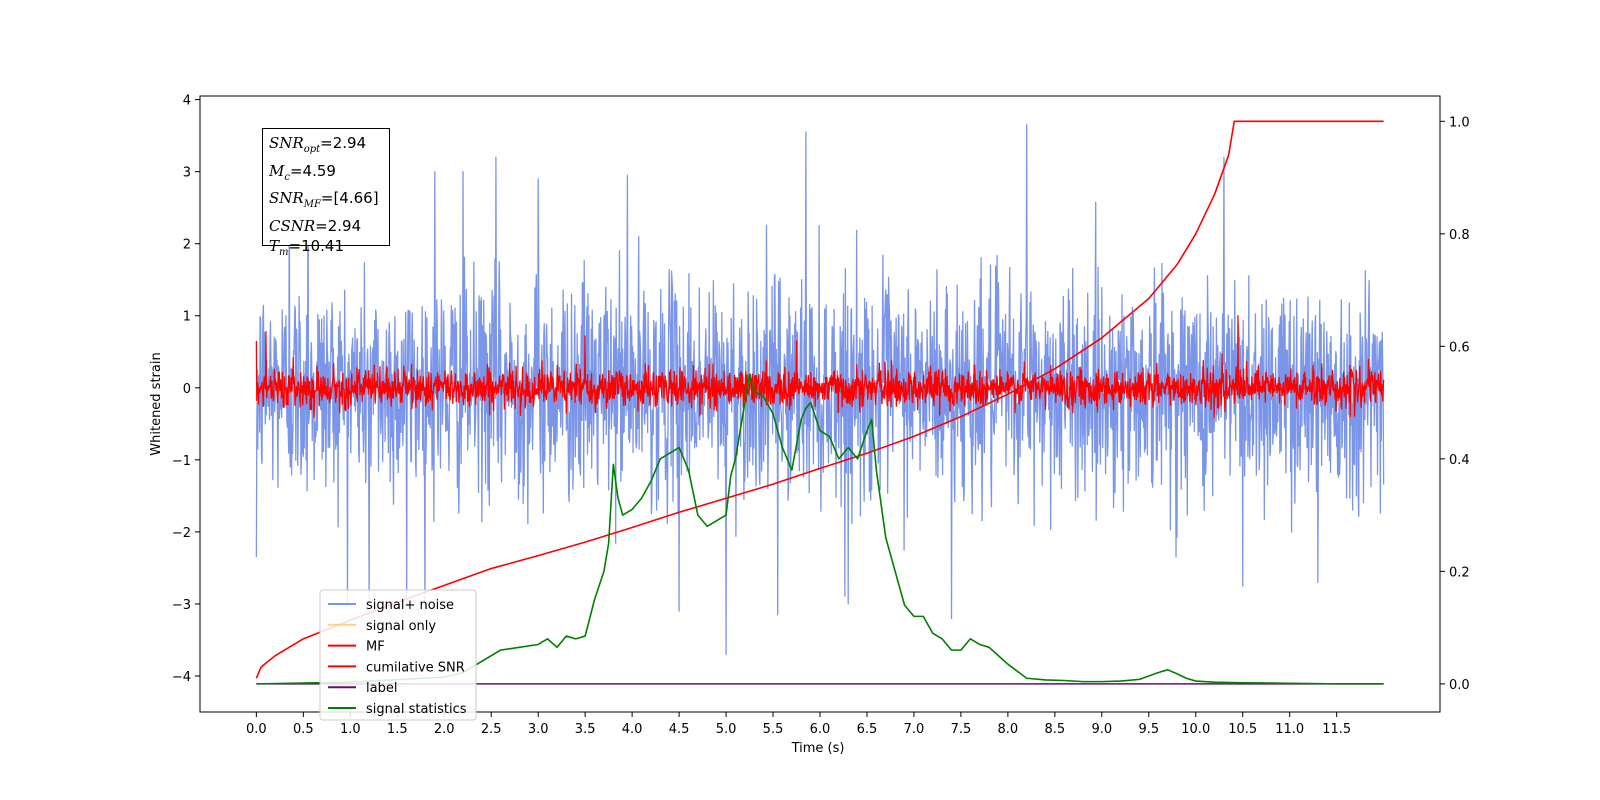  I want to click on y-axis-left: 4 3 2 1 0 −1 −2 −3 −4, so click(186, 389).